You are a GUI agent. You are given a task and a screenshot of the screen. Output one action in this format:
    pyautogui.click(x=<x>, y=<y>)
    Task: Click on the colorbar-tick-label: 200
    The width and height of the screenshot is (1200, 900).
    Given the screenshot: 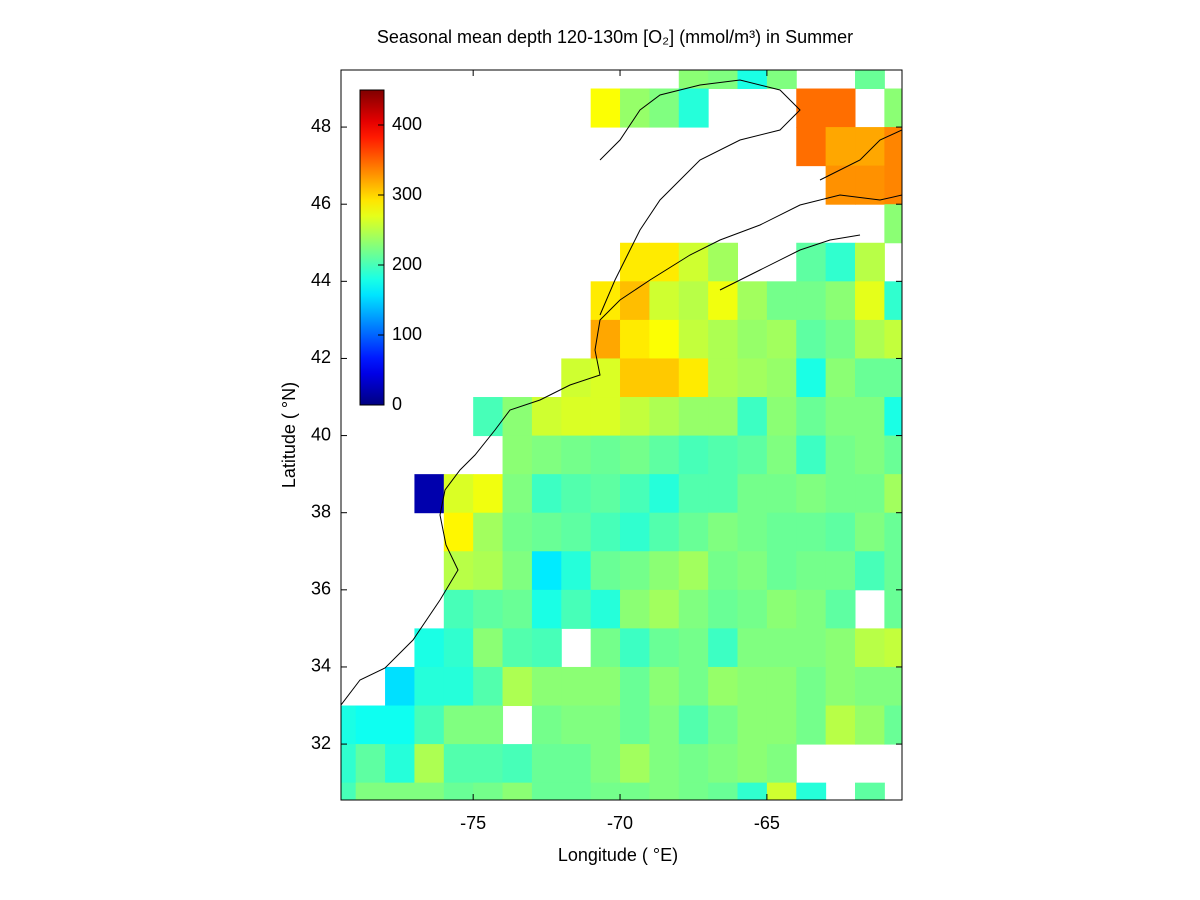 What is the action you would take?
    pyautogui.click(x=407, y=264)
    